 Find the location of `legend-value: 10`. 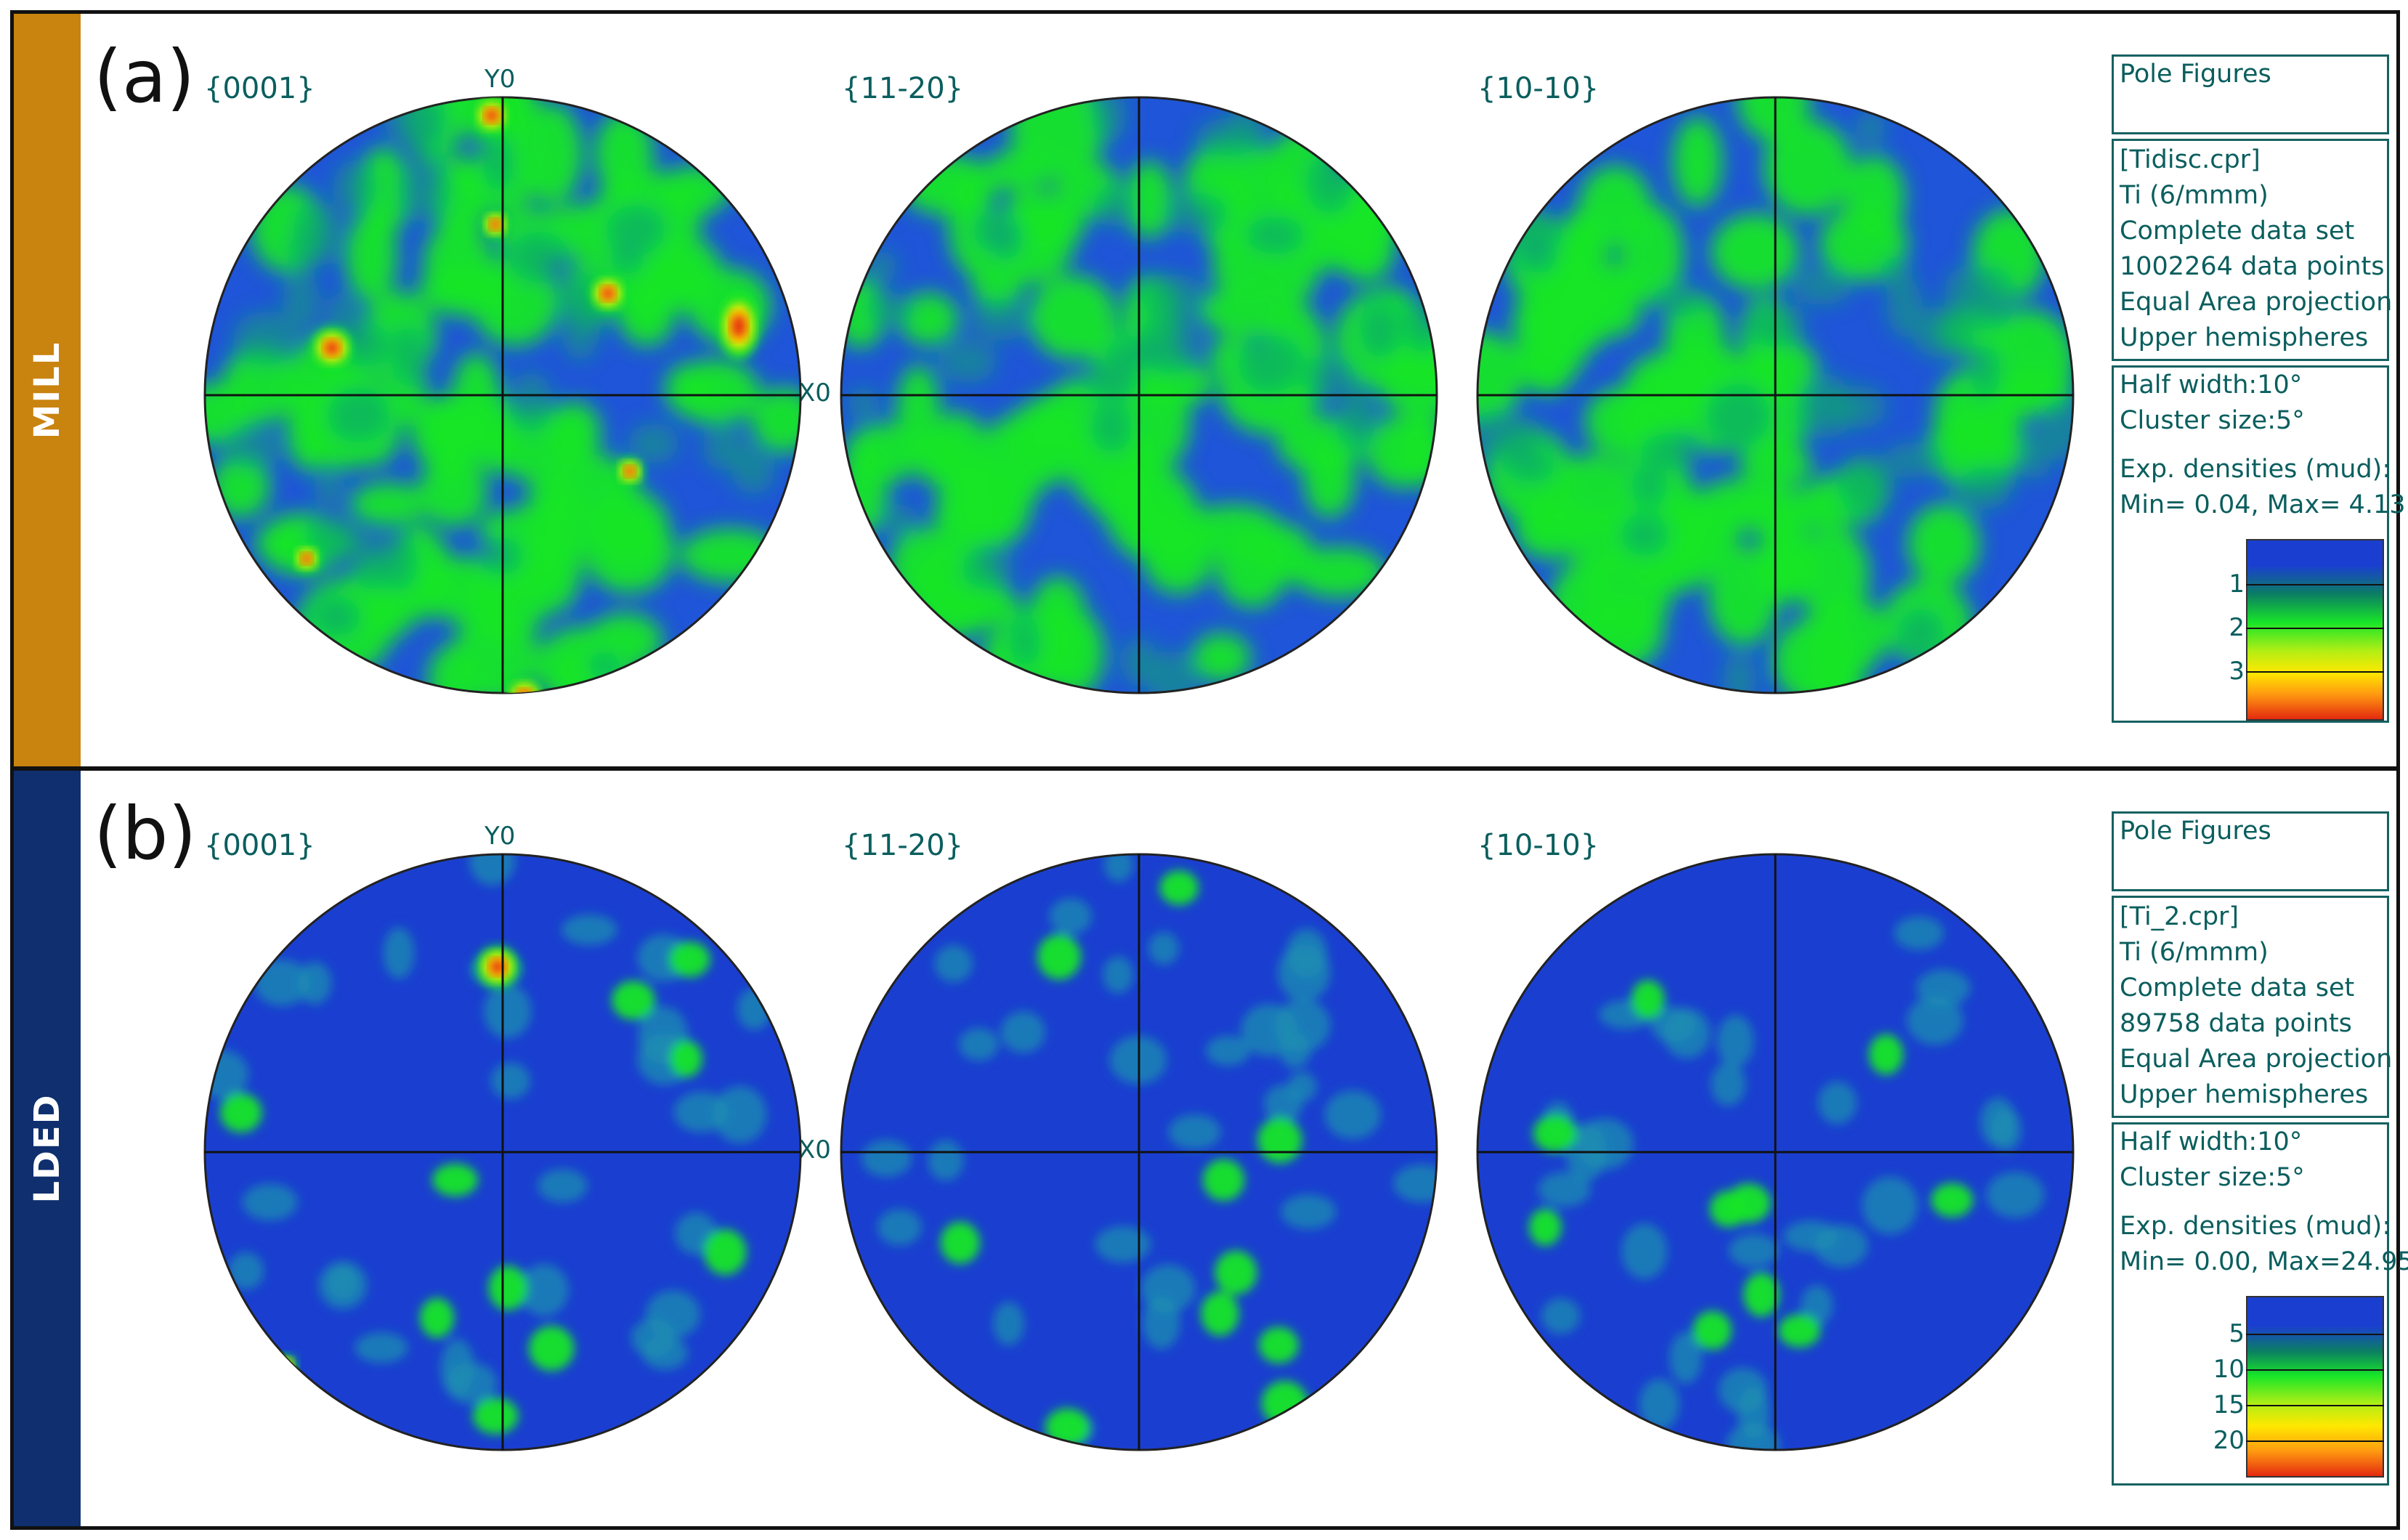

legend-value: 10 is located at coordinates (2229, 1369).